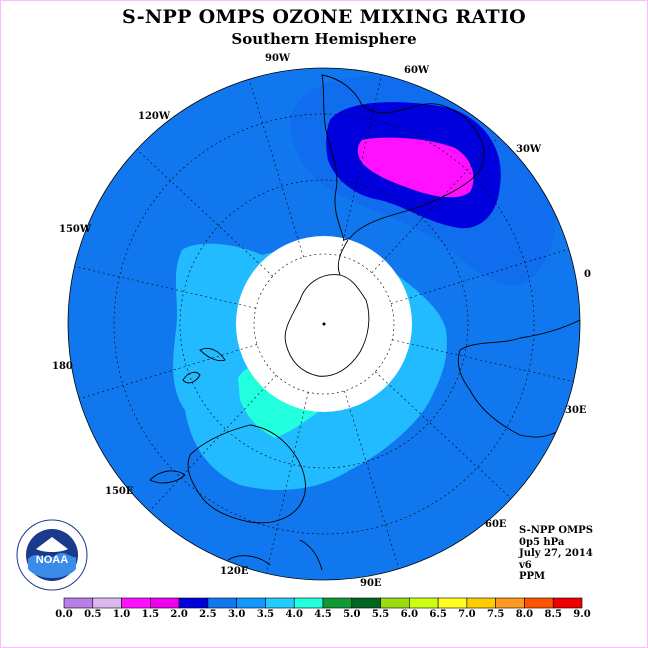  What do you see at coordinates (495, 614) in the screenshot?
I see `colorbar-tick-label: 7.5` at bounding box center [495, 614].